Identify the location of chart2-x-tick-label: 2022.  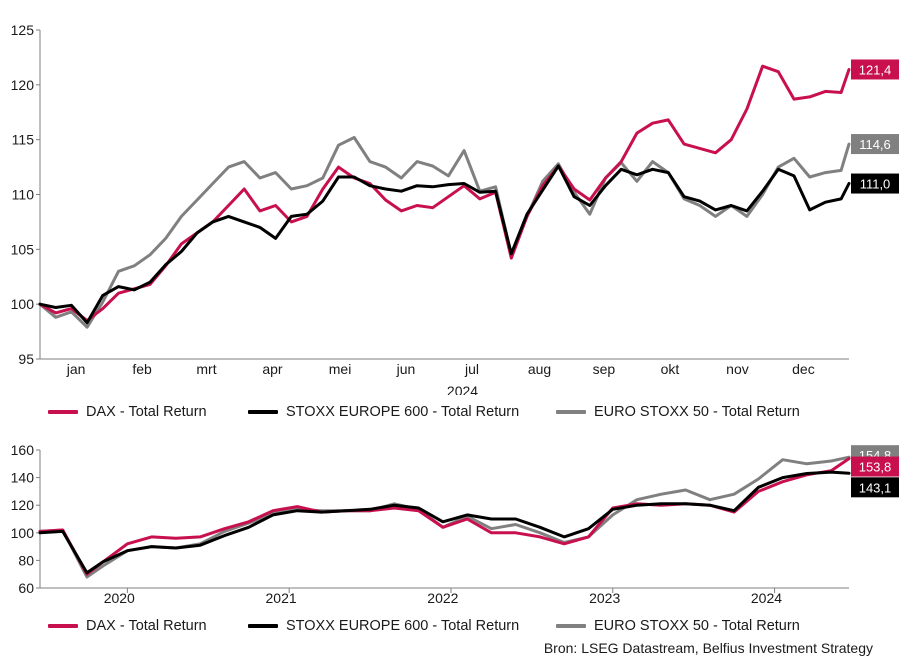
(442, 598).